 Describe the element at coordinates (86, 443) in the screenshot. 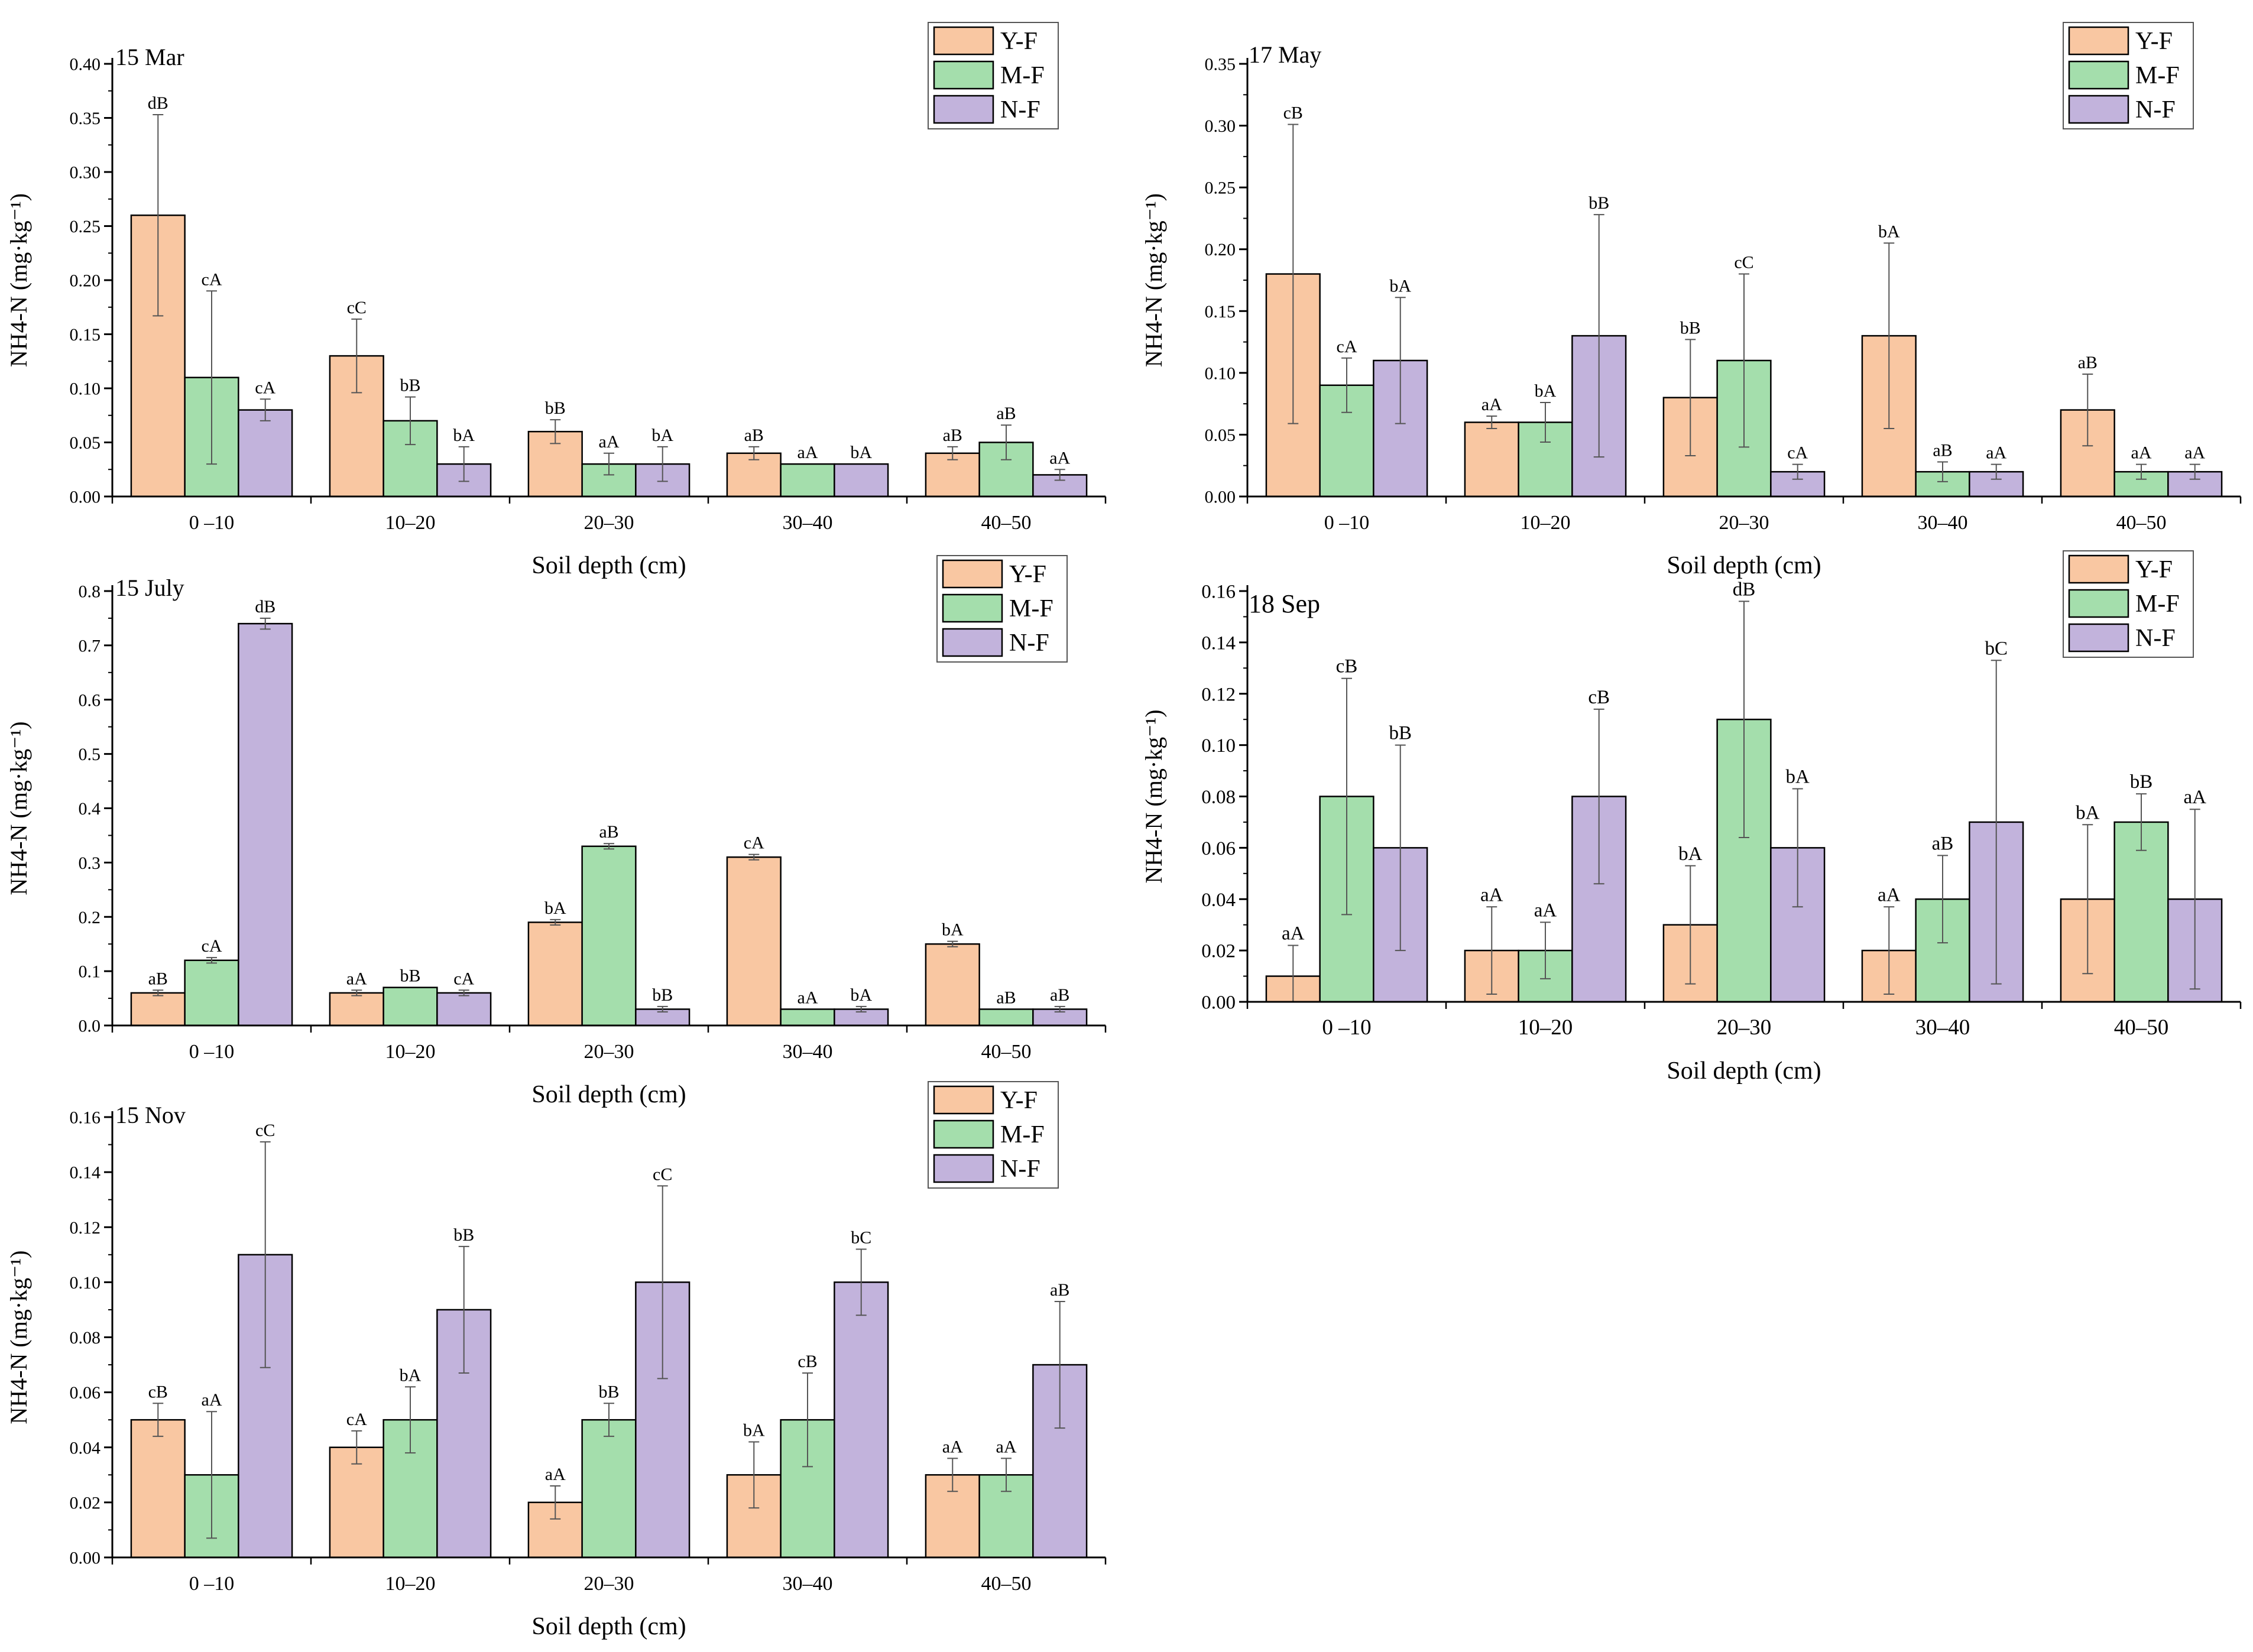

I see `y-tick-label: 0.05` at that location.